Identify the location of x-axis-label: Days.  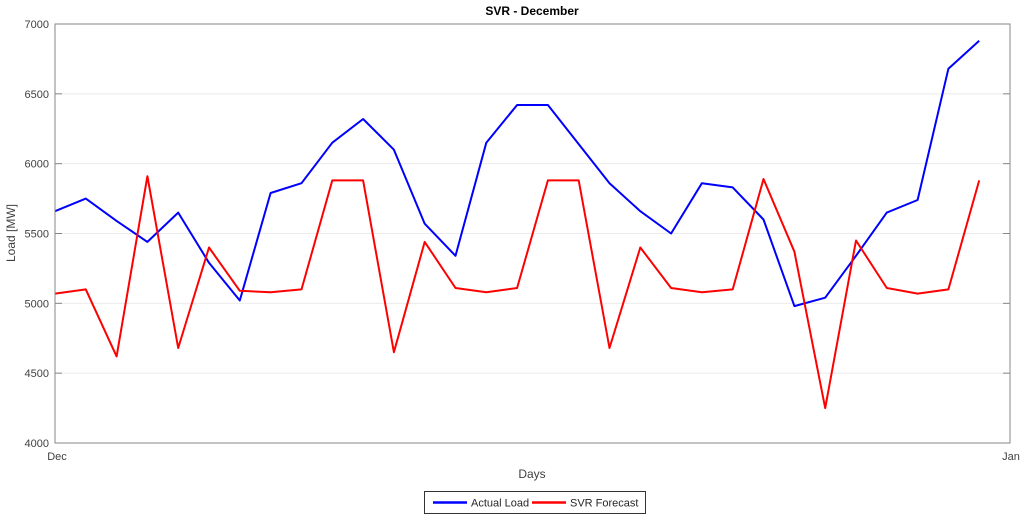
(531, 474).